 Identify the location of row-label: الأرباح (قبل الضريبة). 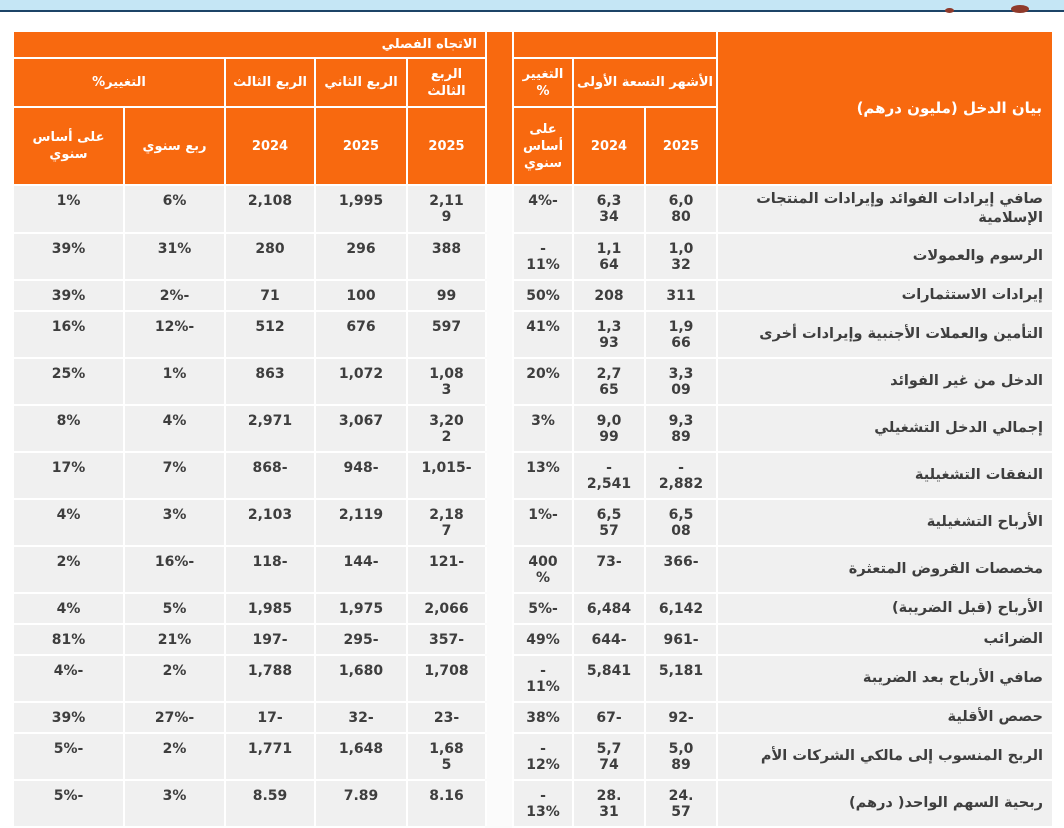
(885, 608).